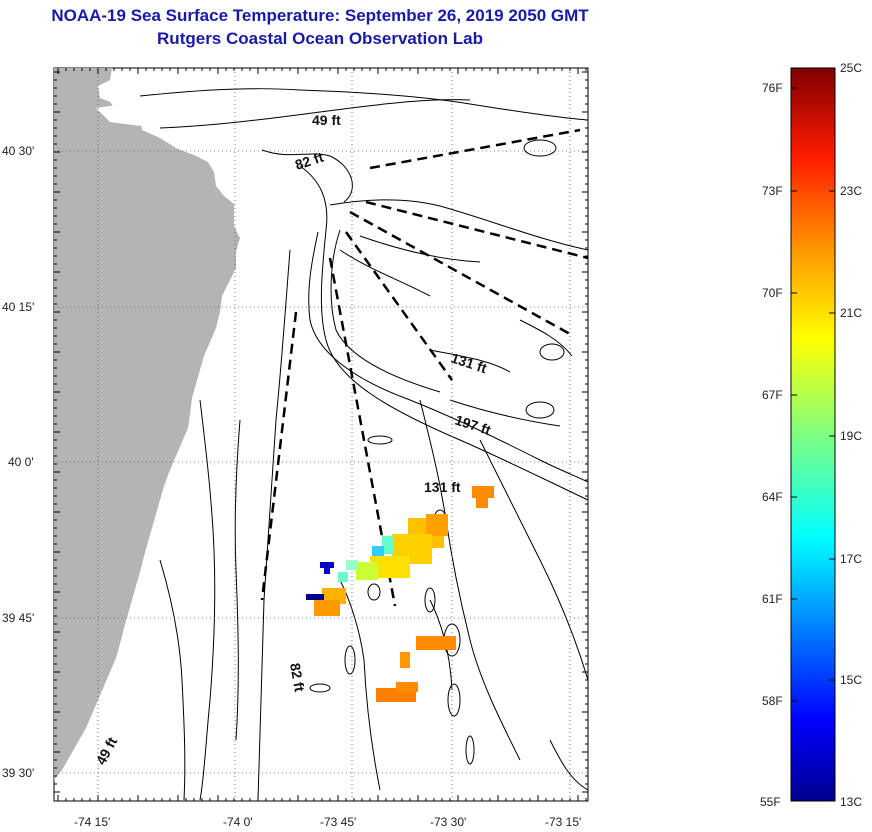 The height and width of the screenshot is (832, 872). What do you see at coordinates (772, 599) in the screenshot?
I see `colorbar-f-label: 61F` at bounding box center [772, 599].